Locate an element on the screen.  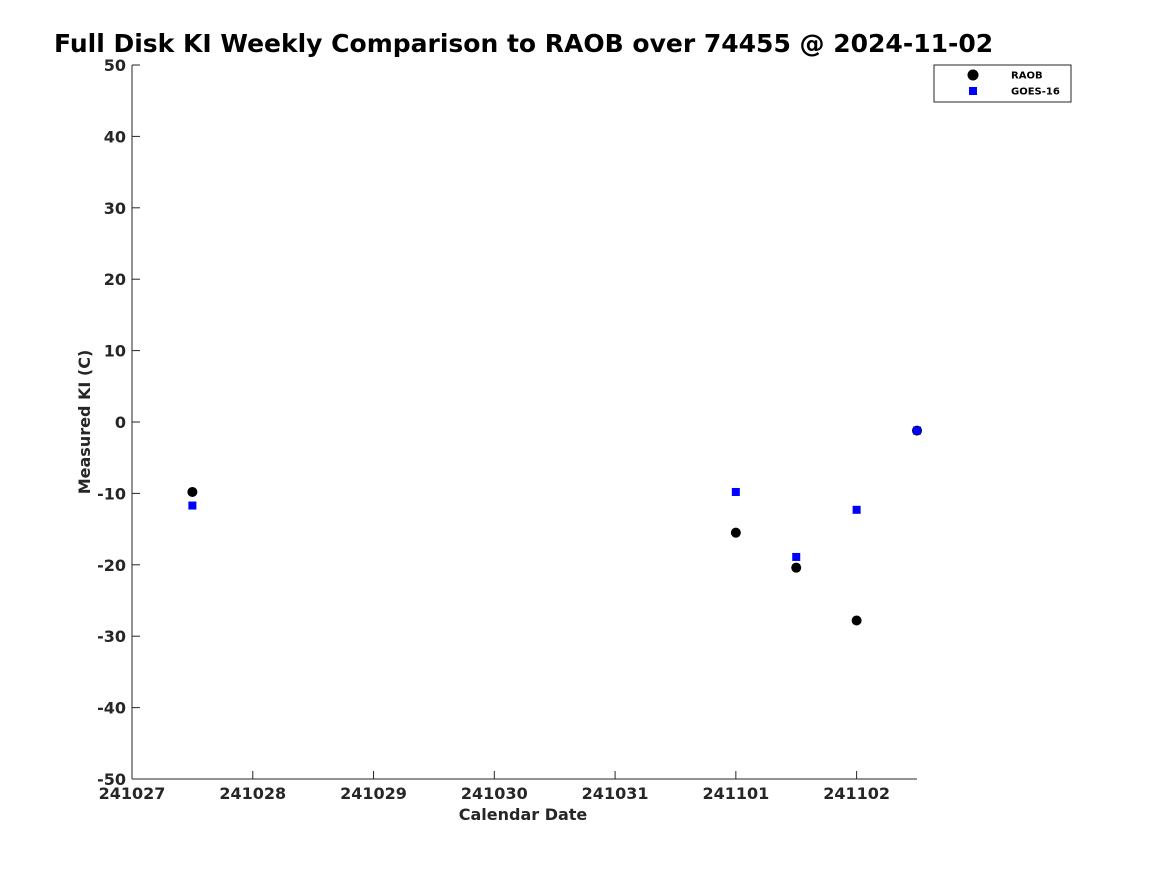
x-tick-label: 241101 is located at coordinates (735, 793).